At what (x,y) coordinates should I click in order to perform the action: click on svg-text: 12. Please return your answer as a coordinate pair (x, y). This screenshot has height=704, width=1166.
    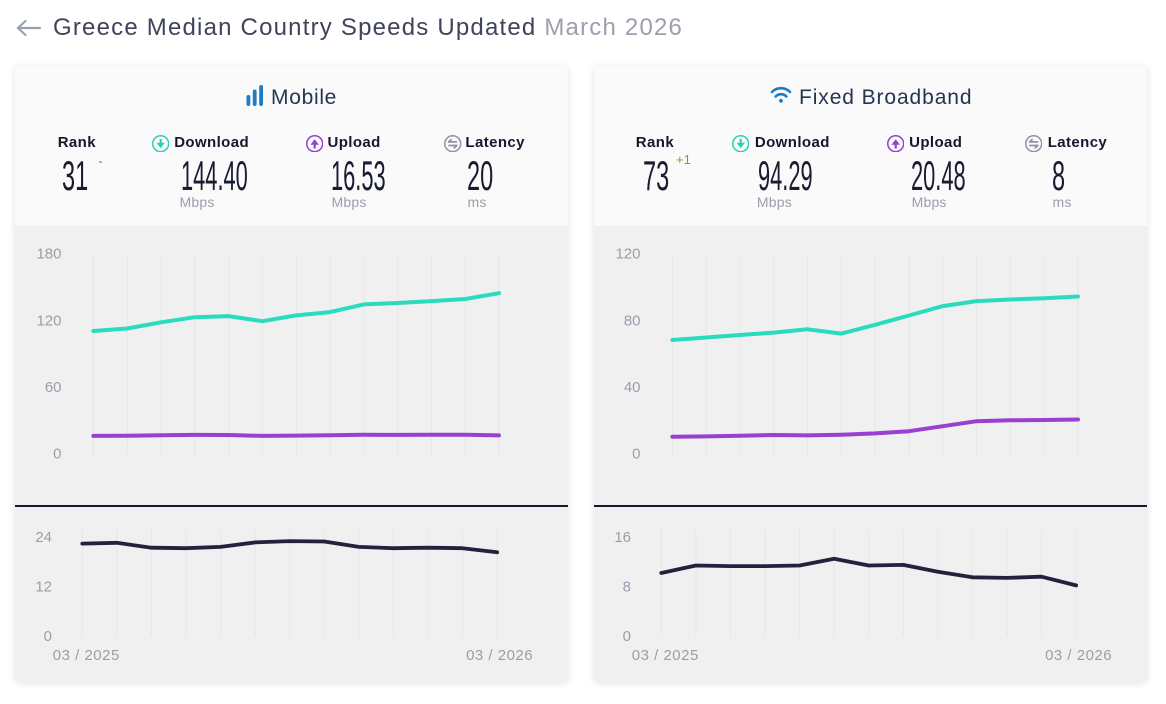
    Looking at the image, I should click on (43, 587).